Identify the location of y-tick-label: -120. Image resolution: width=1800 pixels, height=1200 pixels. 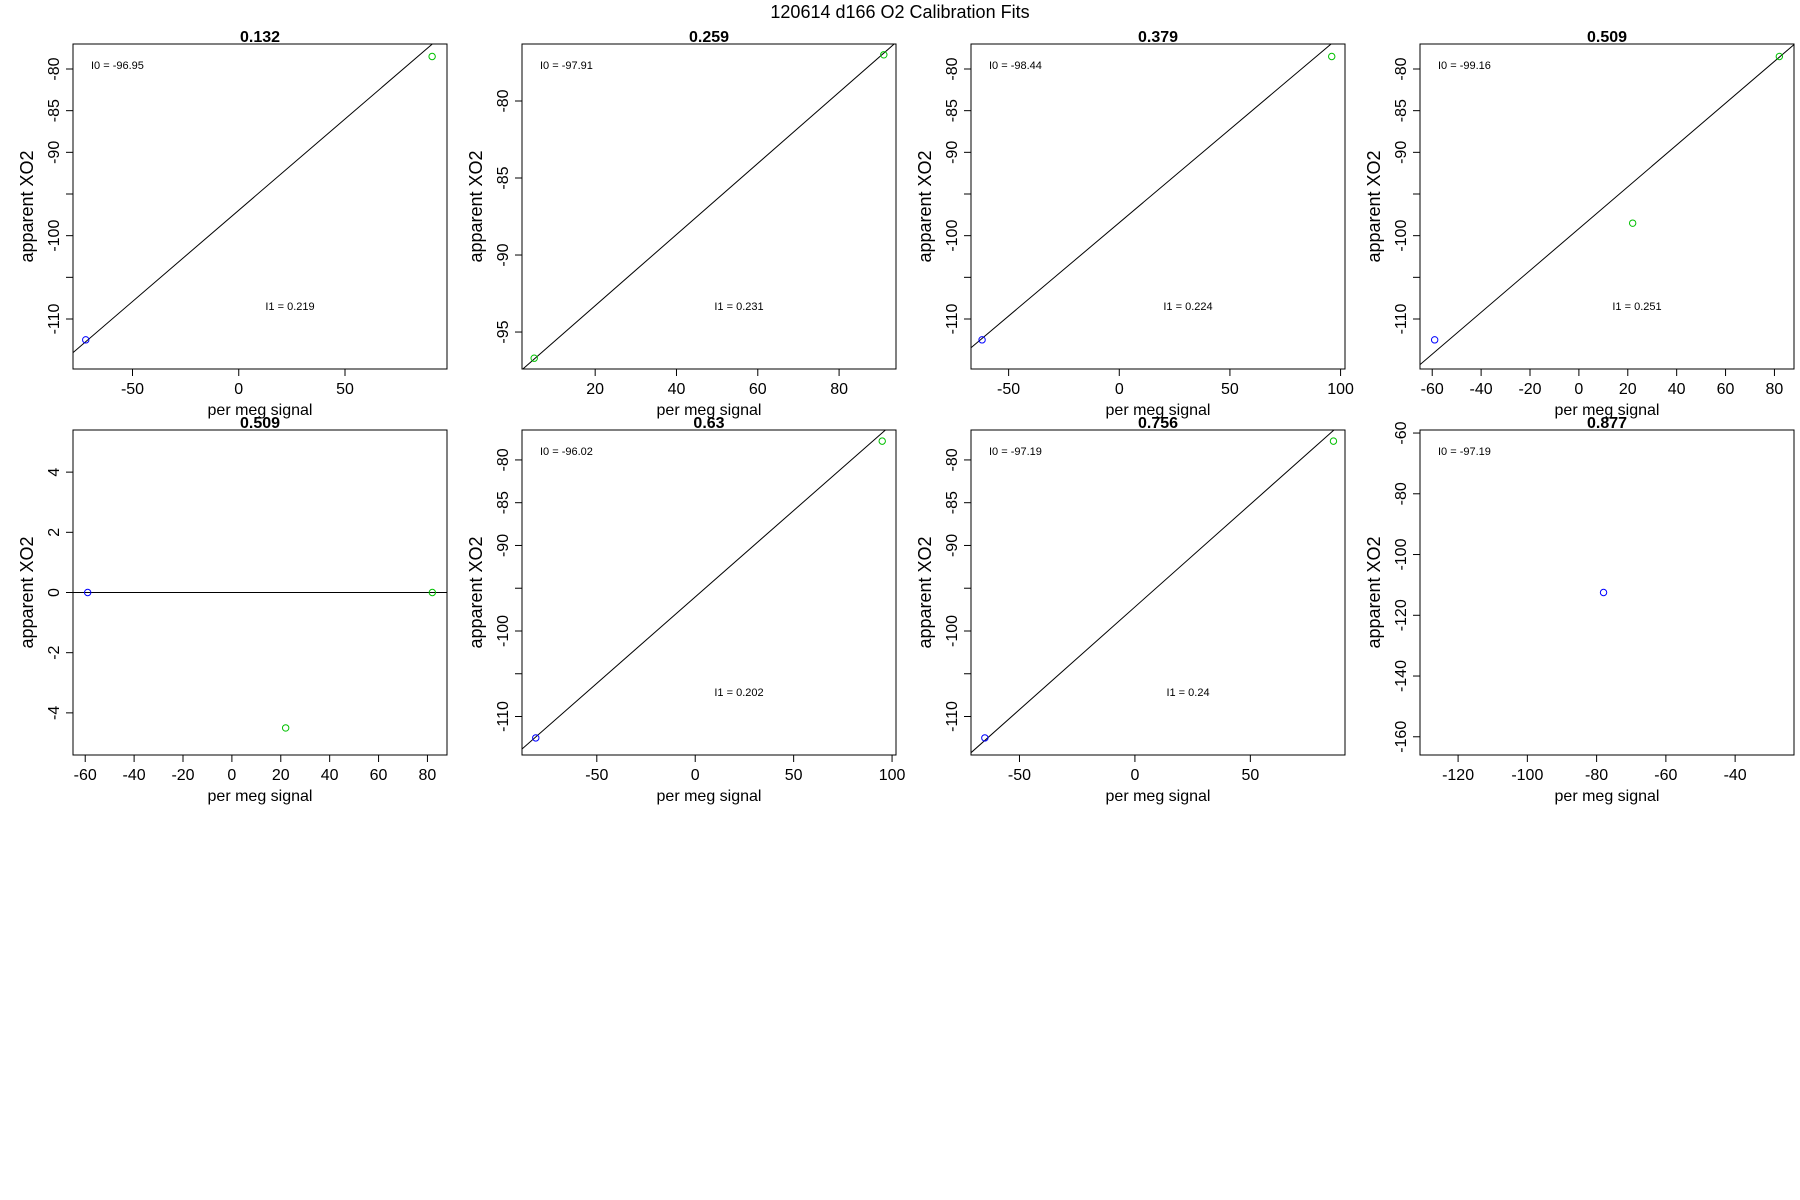
(1401, 615).